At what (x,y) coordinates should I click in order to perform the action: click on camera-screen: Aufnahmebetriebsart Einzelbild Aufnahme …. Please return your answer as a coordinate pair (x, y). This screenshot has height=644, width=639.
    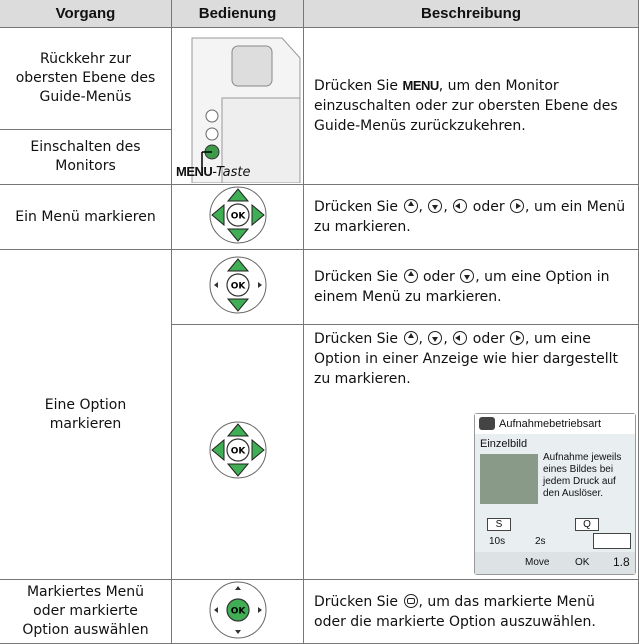
    Looking at the image, I should click on (555, 494).